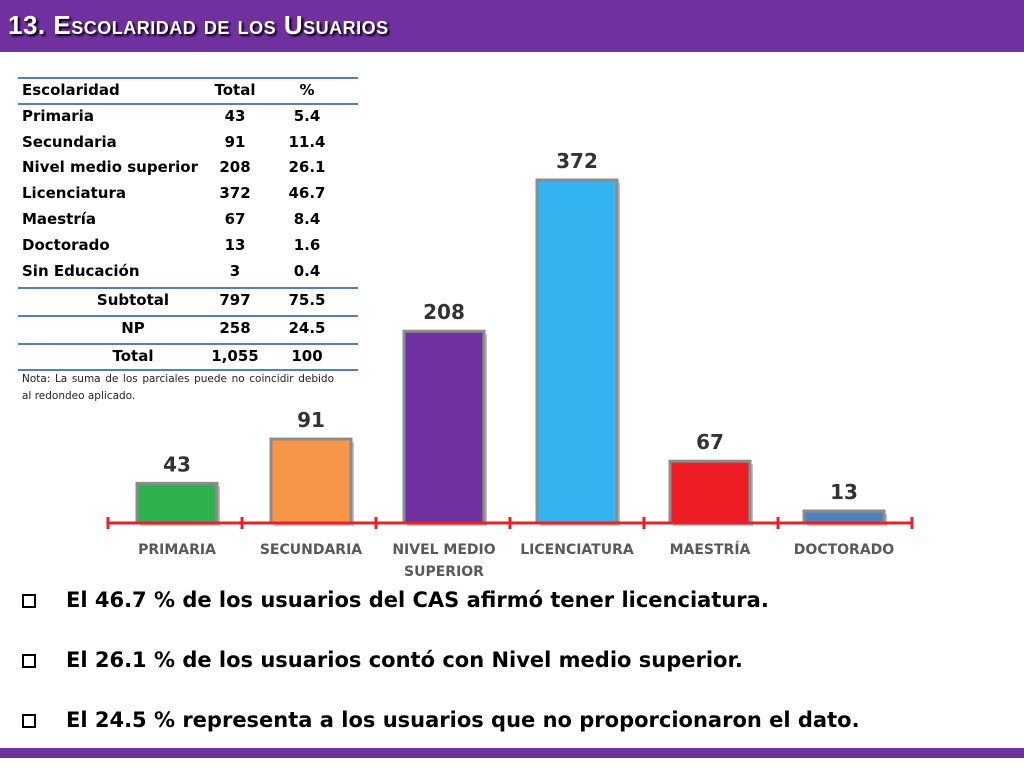  I want to click on header-bar: 13. Escolaridad de los Usuarios, so click(512, 26).